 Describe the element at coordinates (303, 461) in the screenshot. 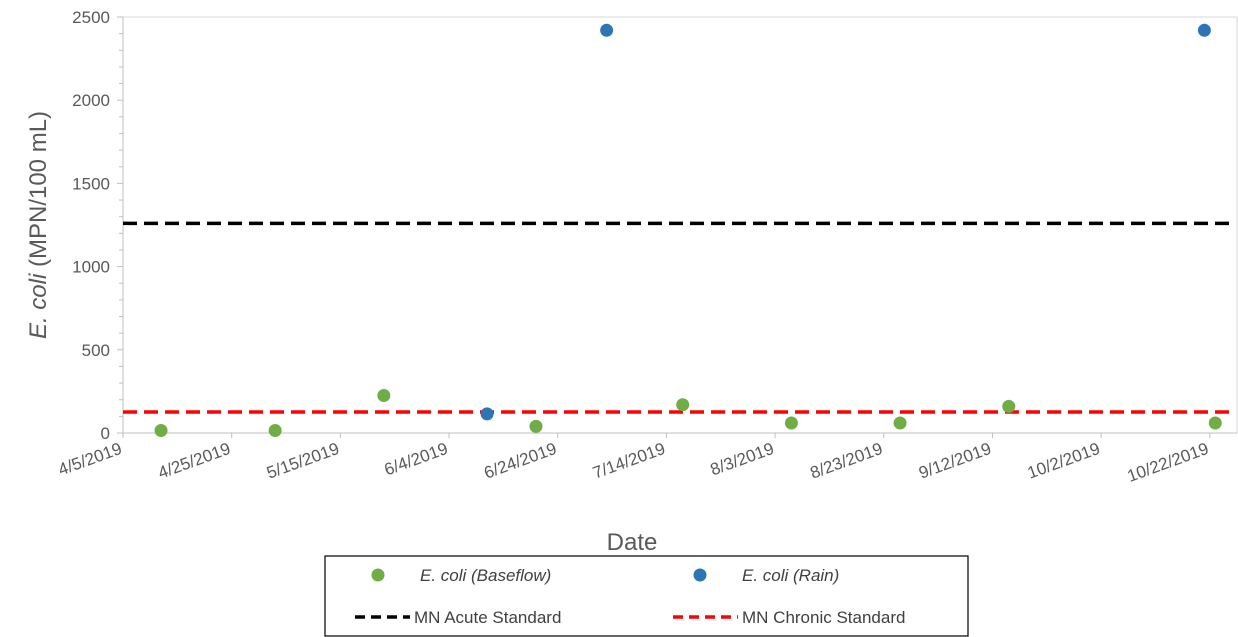

I see `x-tick-label: 5/15/2019` at that location.